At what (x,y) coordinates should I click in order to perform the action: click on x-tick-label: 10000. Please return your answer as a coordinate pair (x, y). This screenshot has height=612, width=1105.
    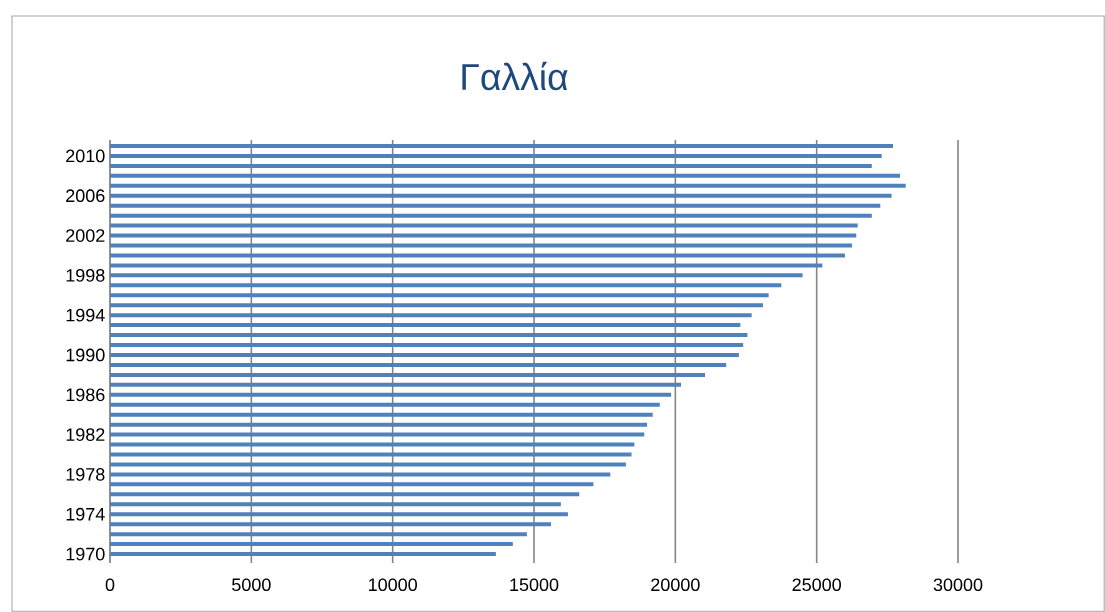
    Looking at the image, I should click on (393, 585).